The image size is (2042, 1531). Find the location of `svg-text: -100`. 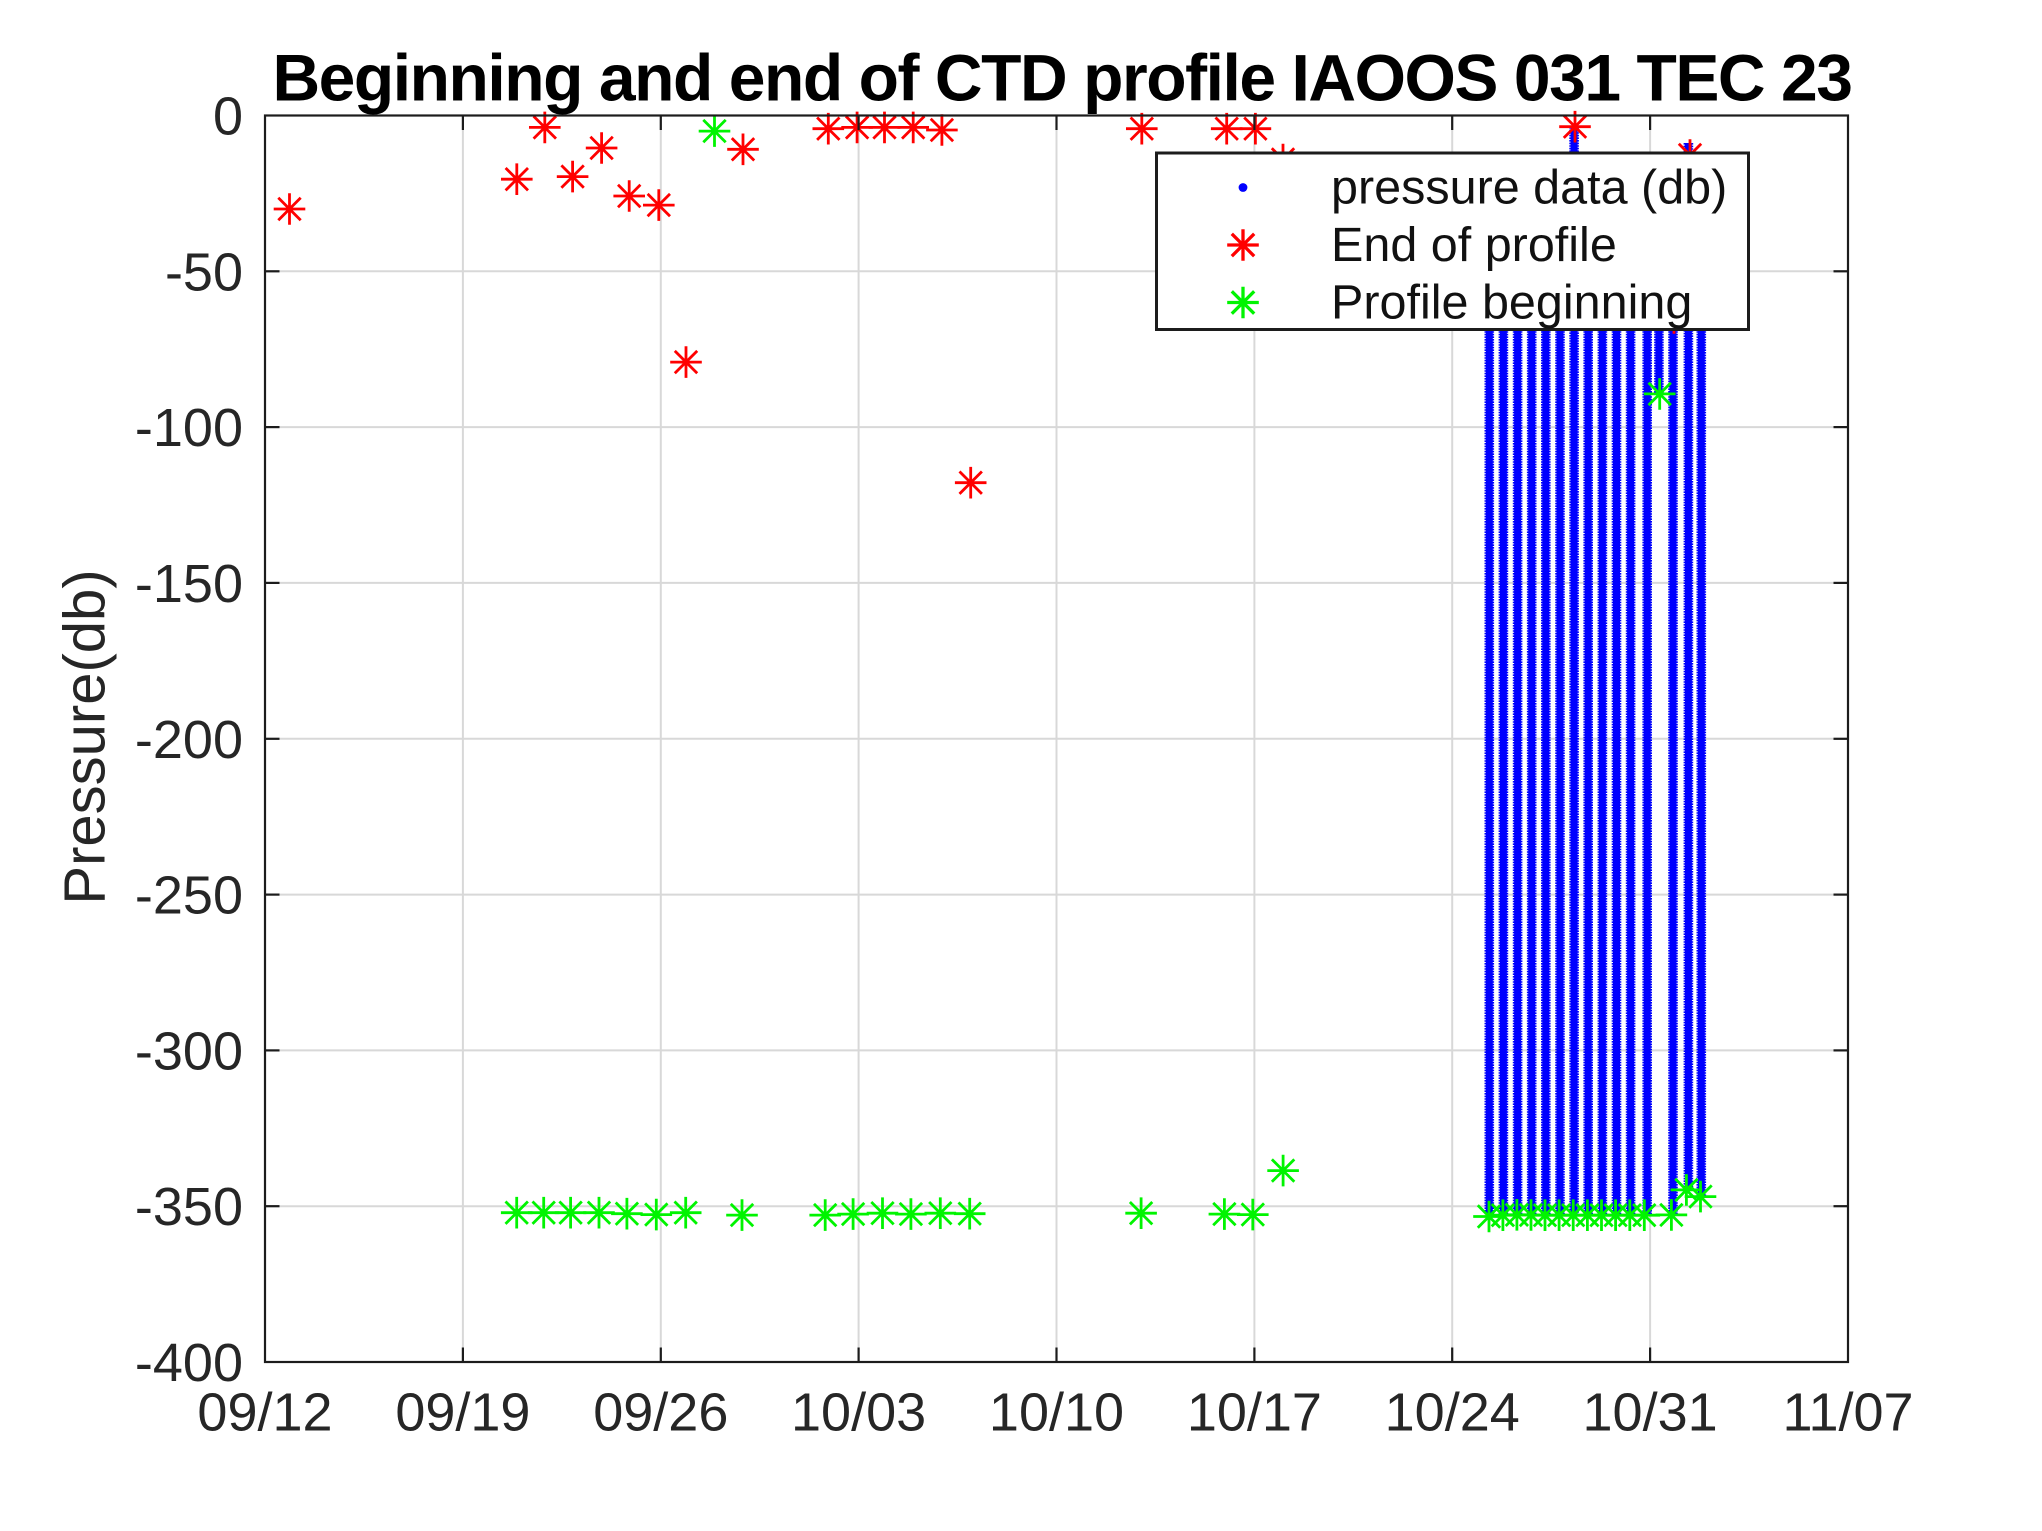

svg-text: -100 is located at coordinates (189, 428).